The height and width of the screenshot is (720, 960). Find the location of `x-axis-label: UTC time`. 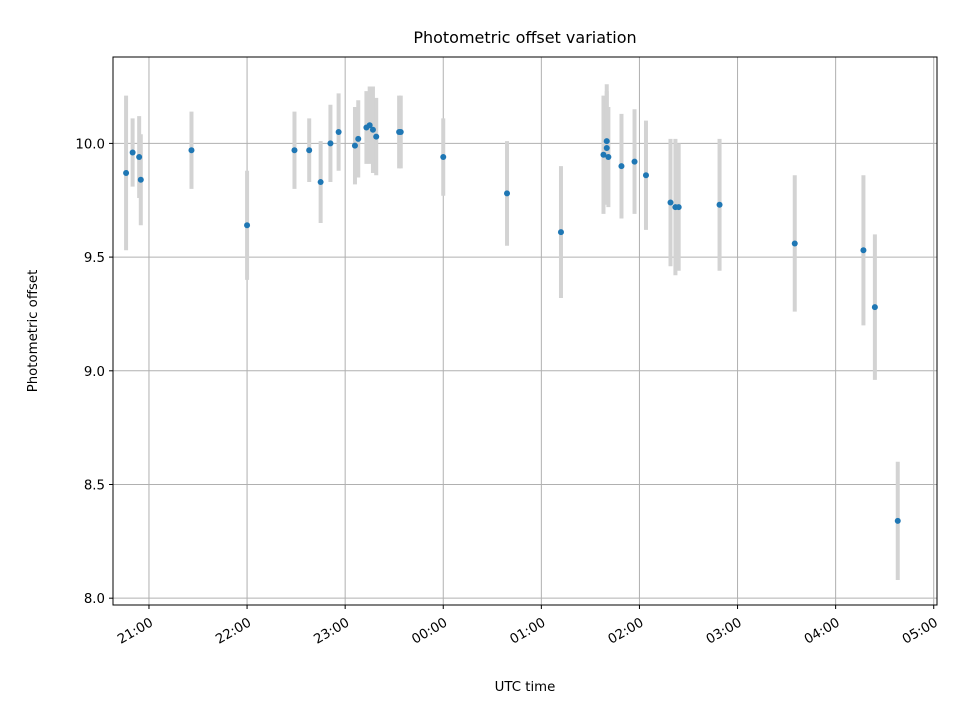

x-axis-label: UTC time is located at coordinates (525, 687).